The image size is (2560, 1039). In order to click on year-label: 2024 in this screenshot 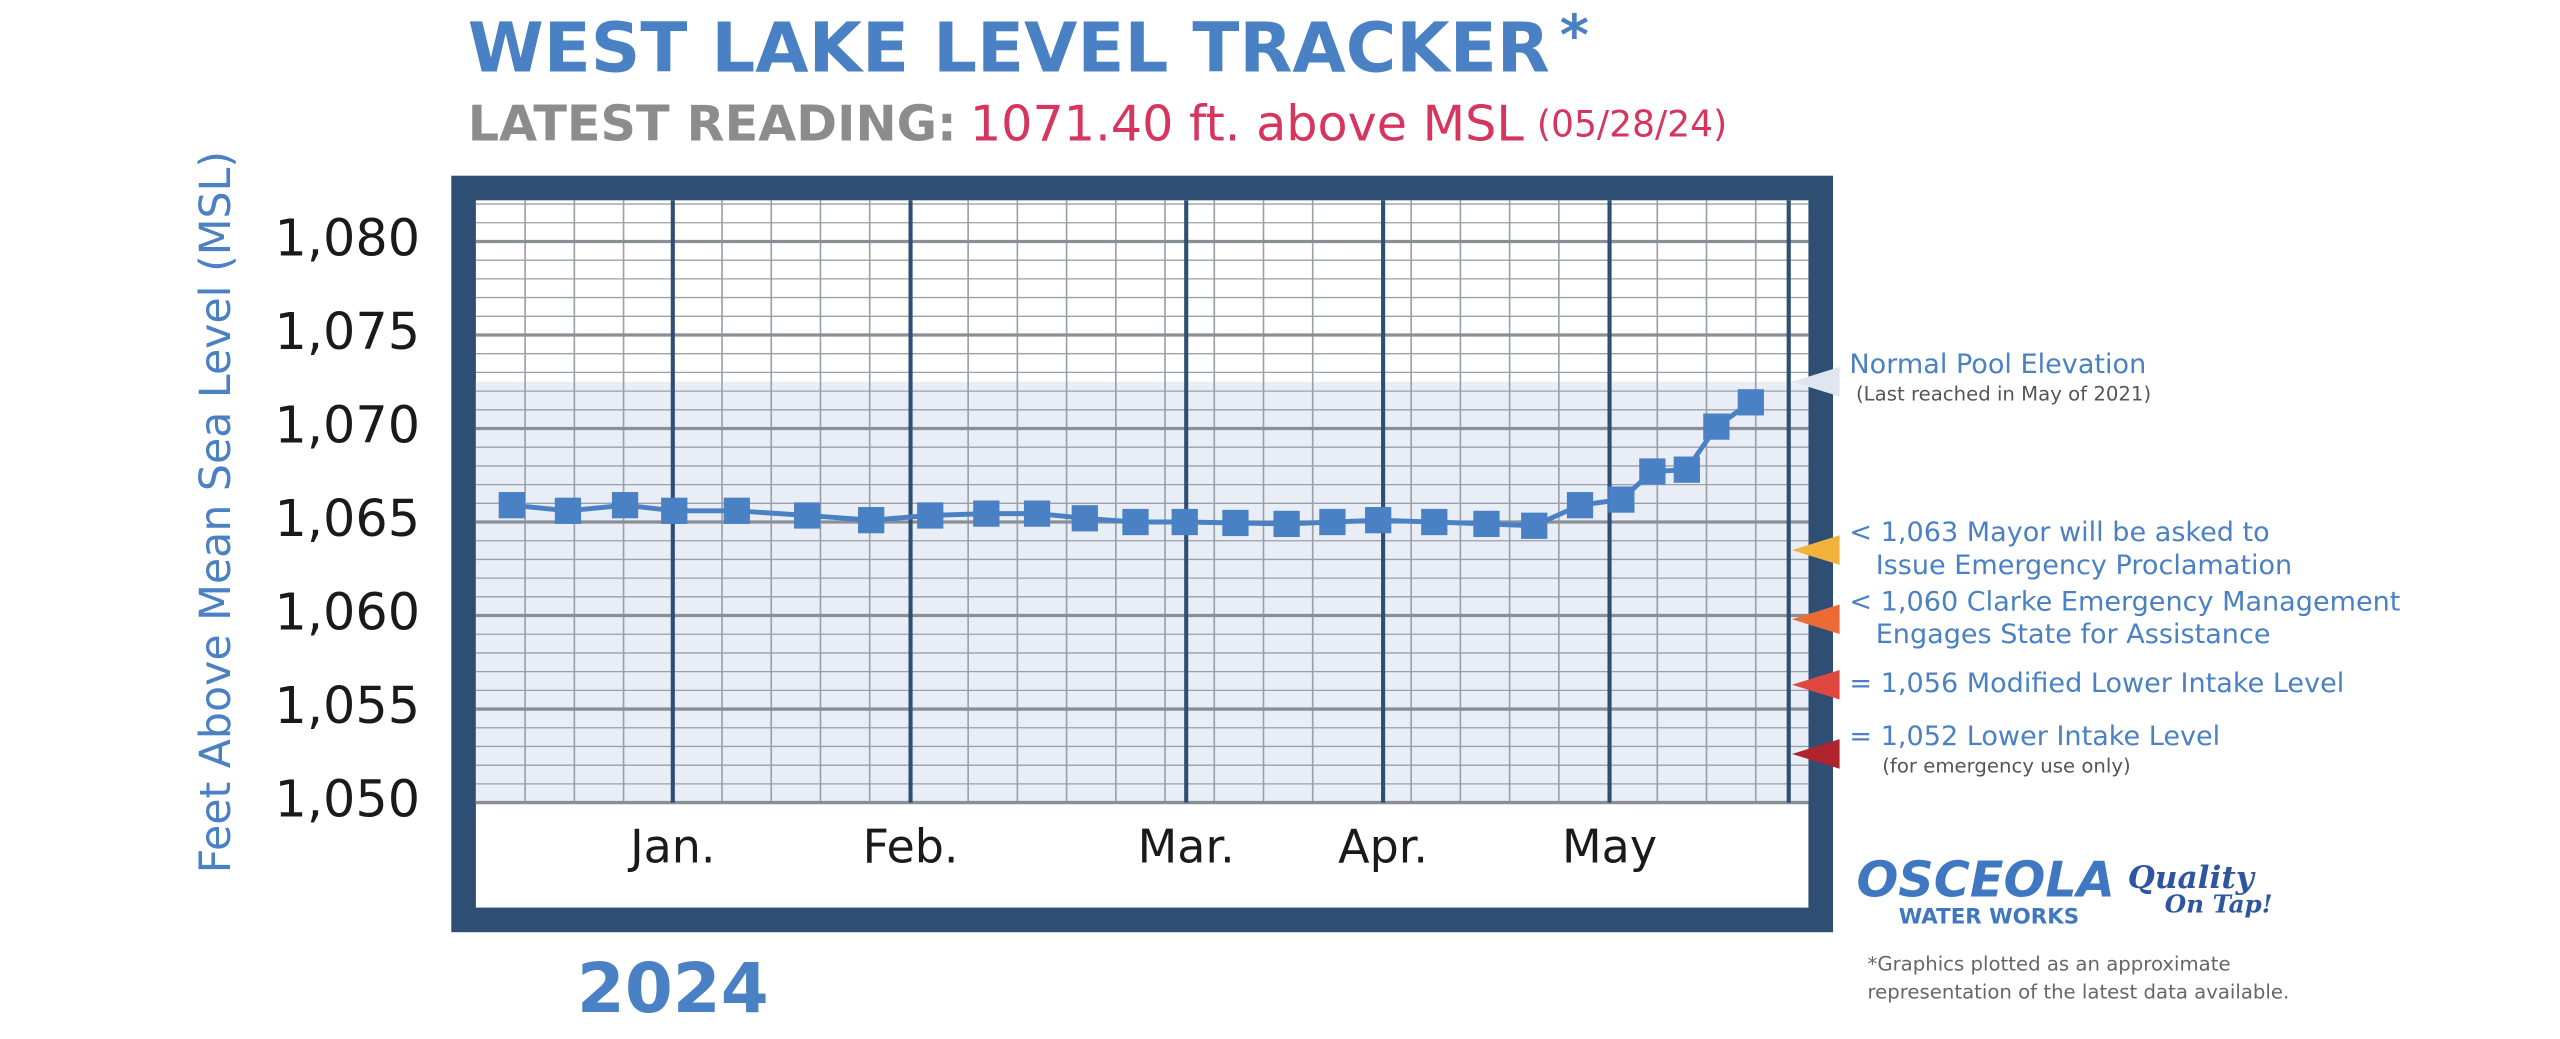, I will do `click(673, 989)`.